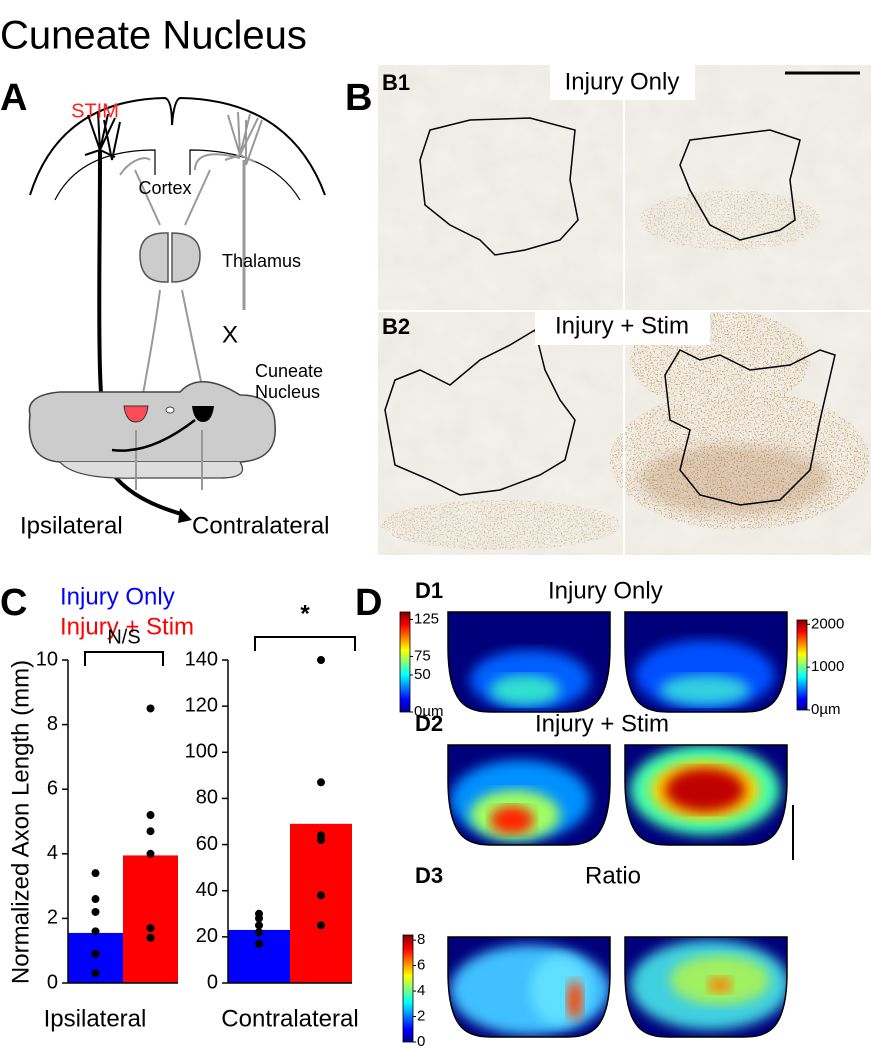  What do you see at coordinates (95, 1018) in the screenshot?
I see `x-axis-label: Ipsilateral` at bounding box center [95, 1018].